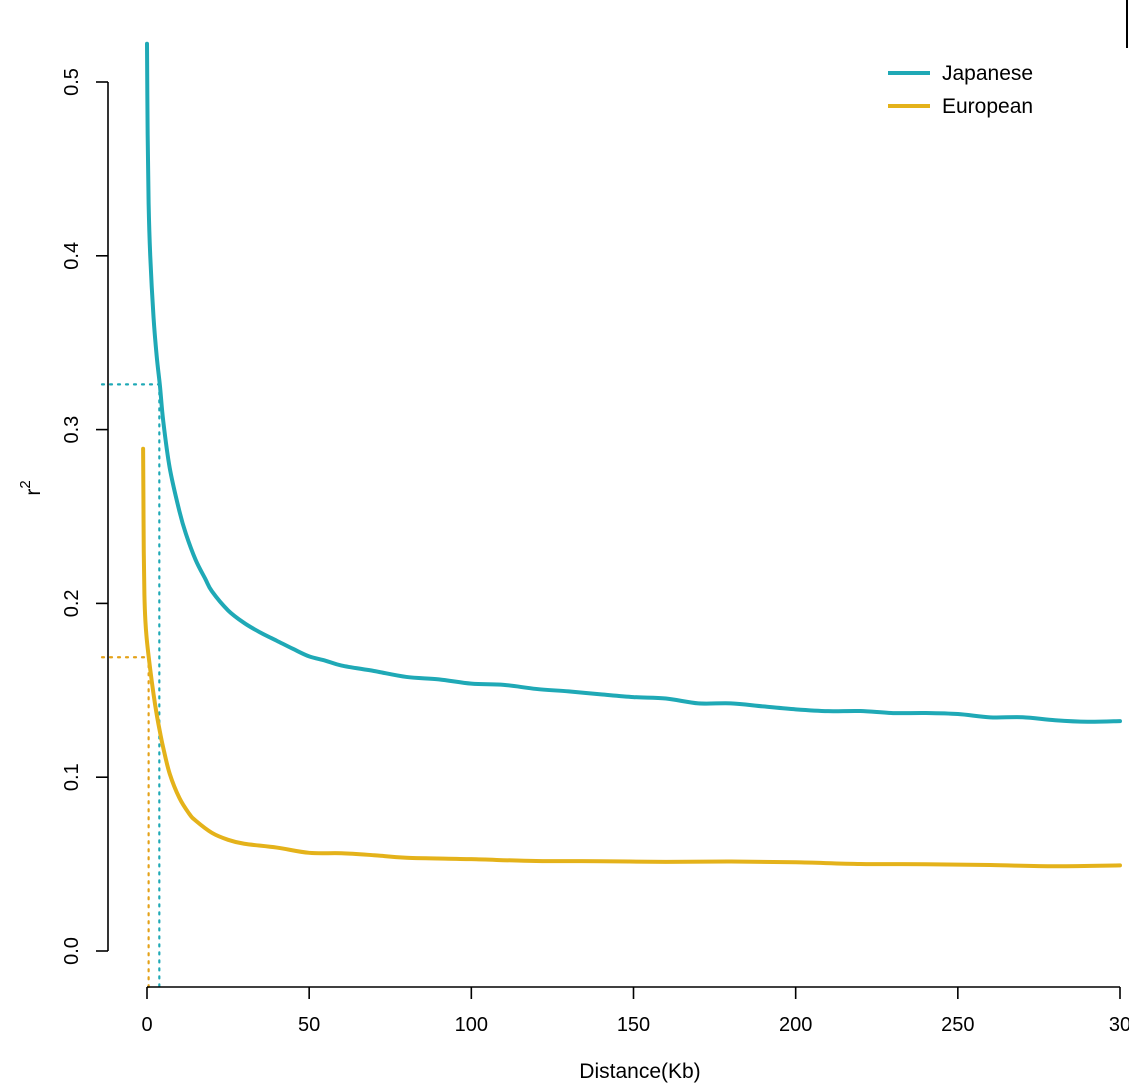  I want to click on x-tick-label: 50, so click(309, 1025).